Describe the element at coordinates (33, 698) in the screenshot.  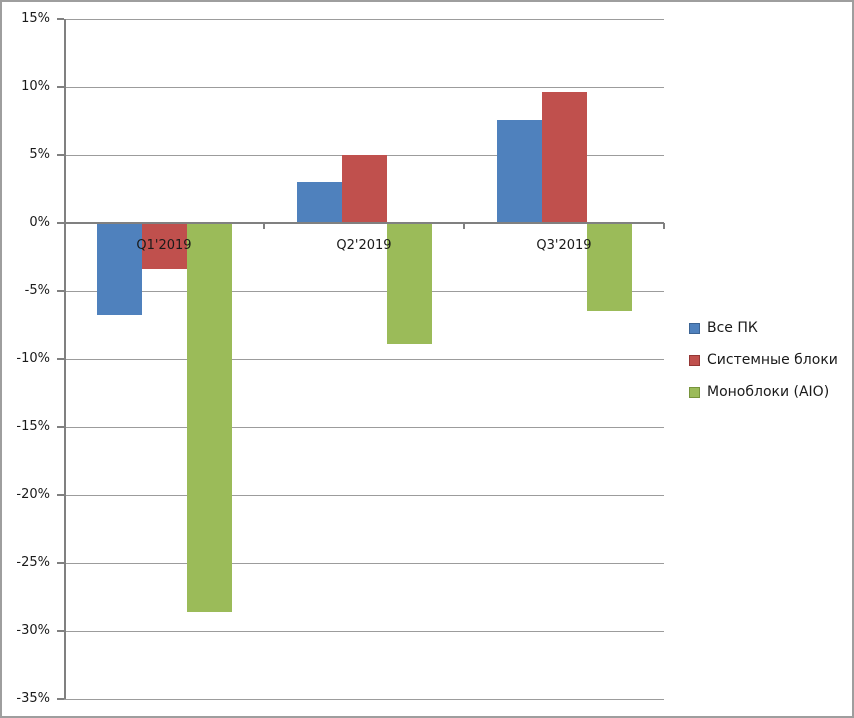
I see `y-axis-label: -35%` at that location.